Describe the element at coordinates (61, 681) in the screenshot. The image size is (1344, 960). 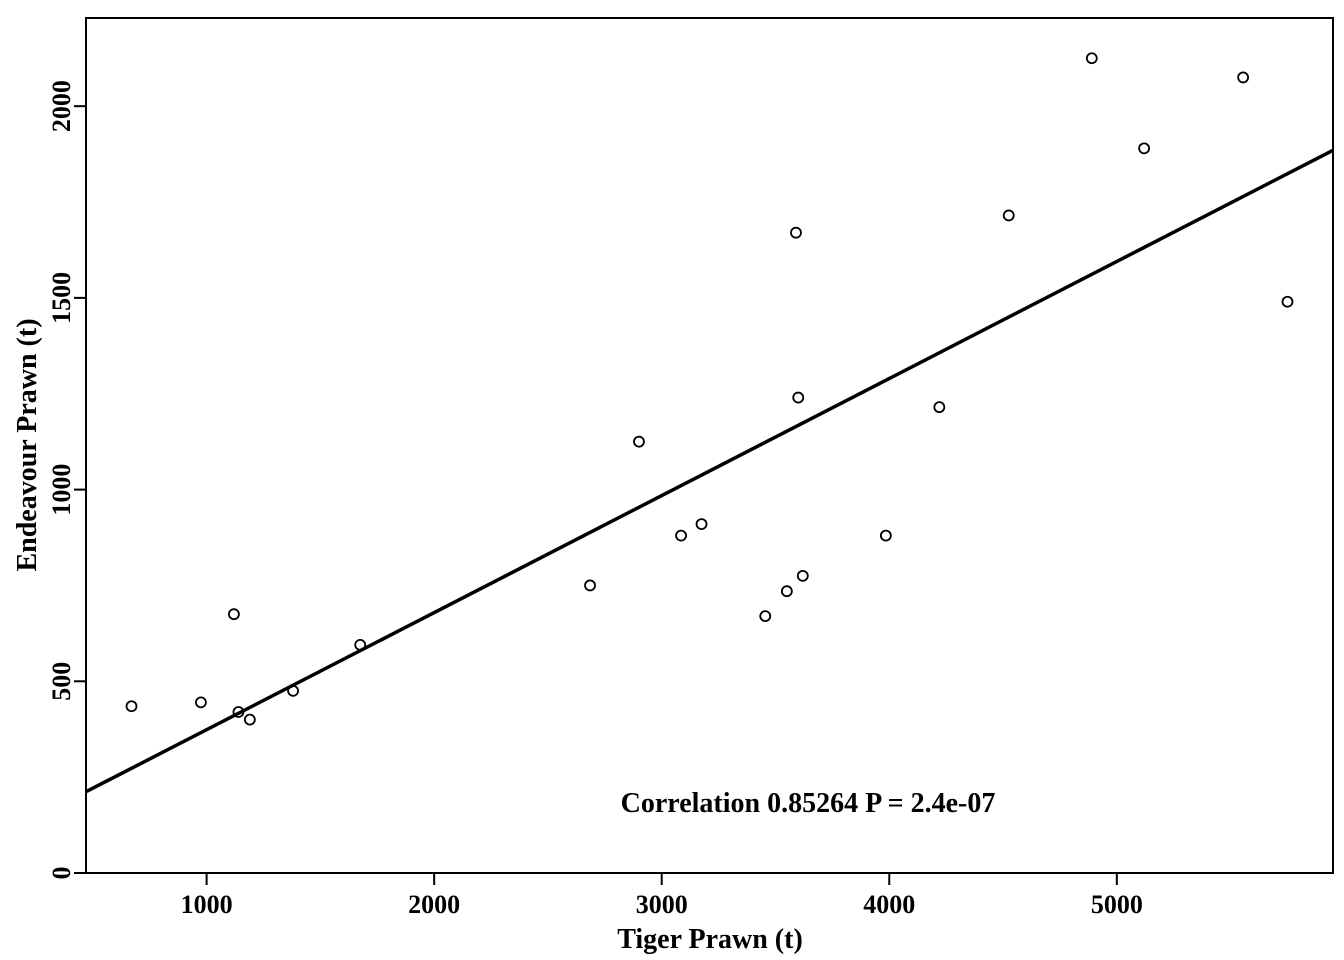
I see `y-tick-label: 500` at that location.